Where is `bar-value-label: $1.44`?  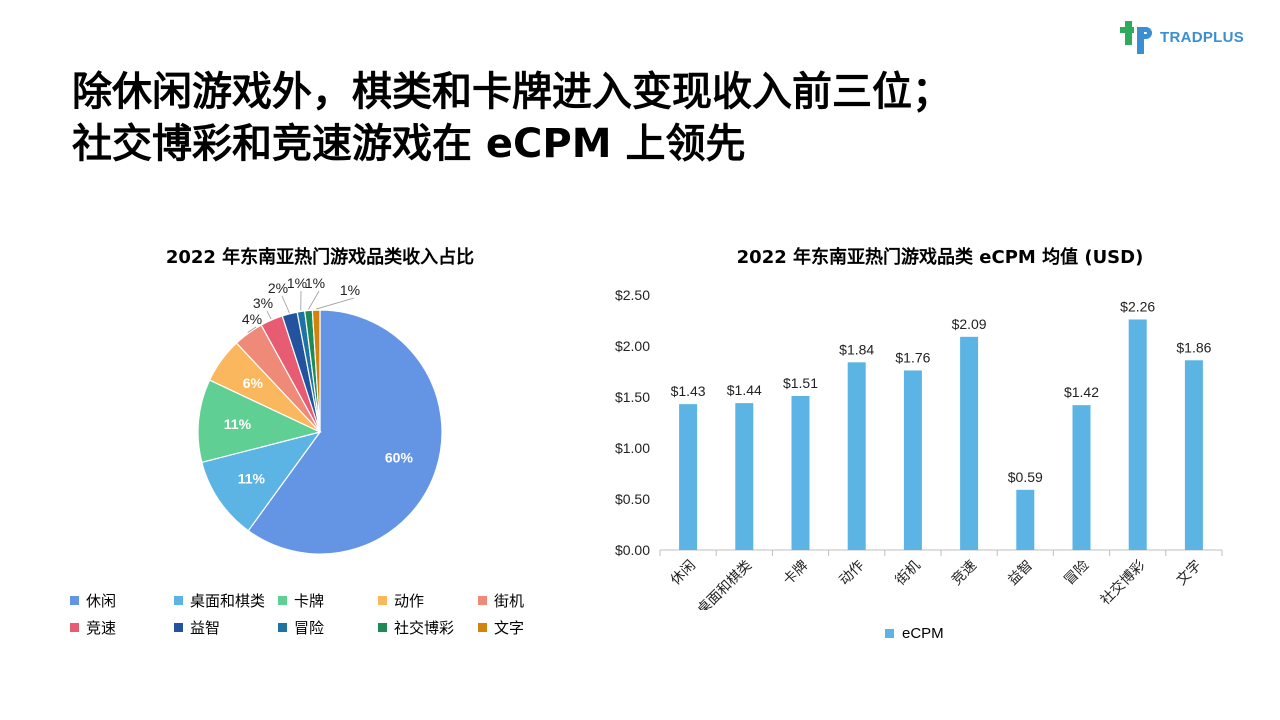 bar-value-label: $1.44 is located at coordinates (744, 390).